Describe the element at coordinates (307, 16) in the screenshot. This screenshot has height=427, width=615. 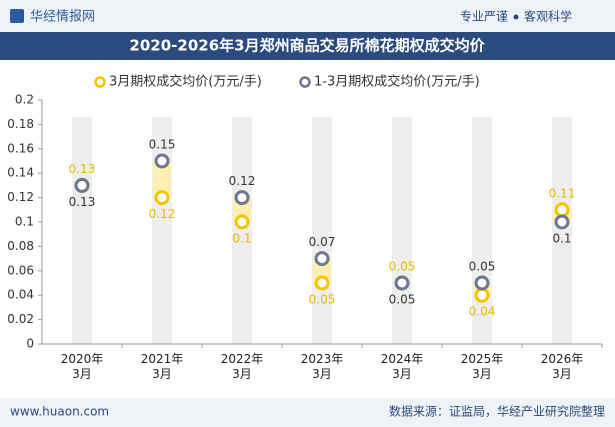
I see `header-bar` at that location.